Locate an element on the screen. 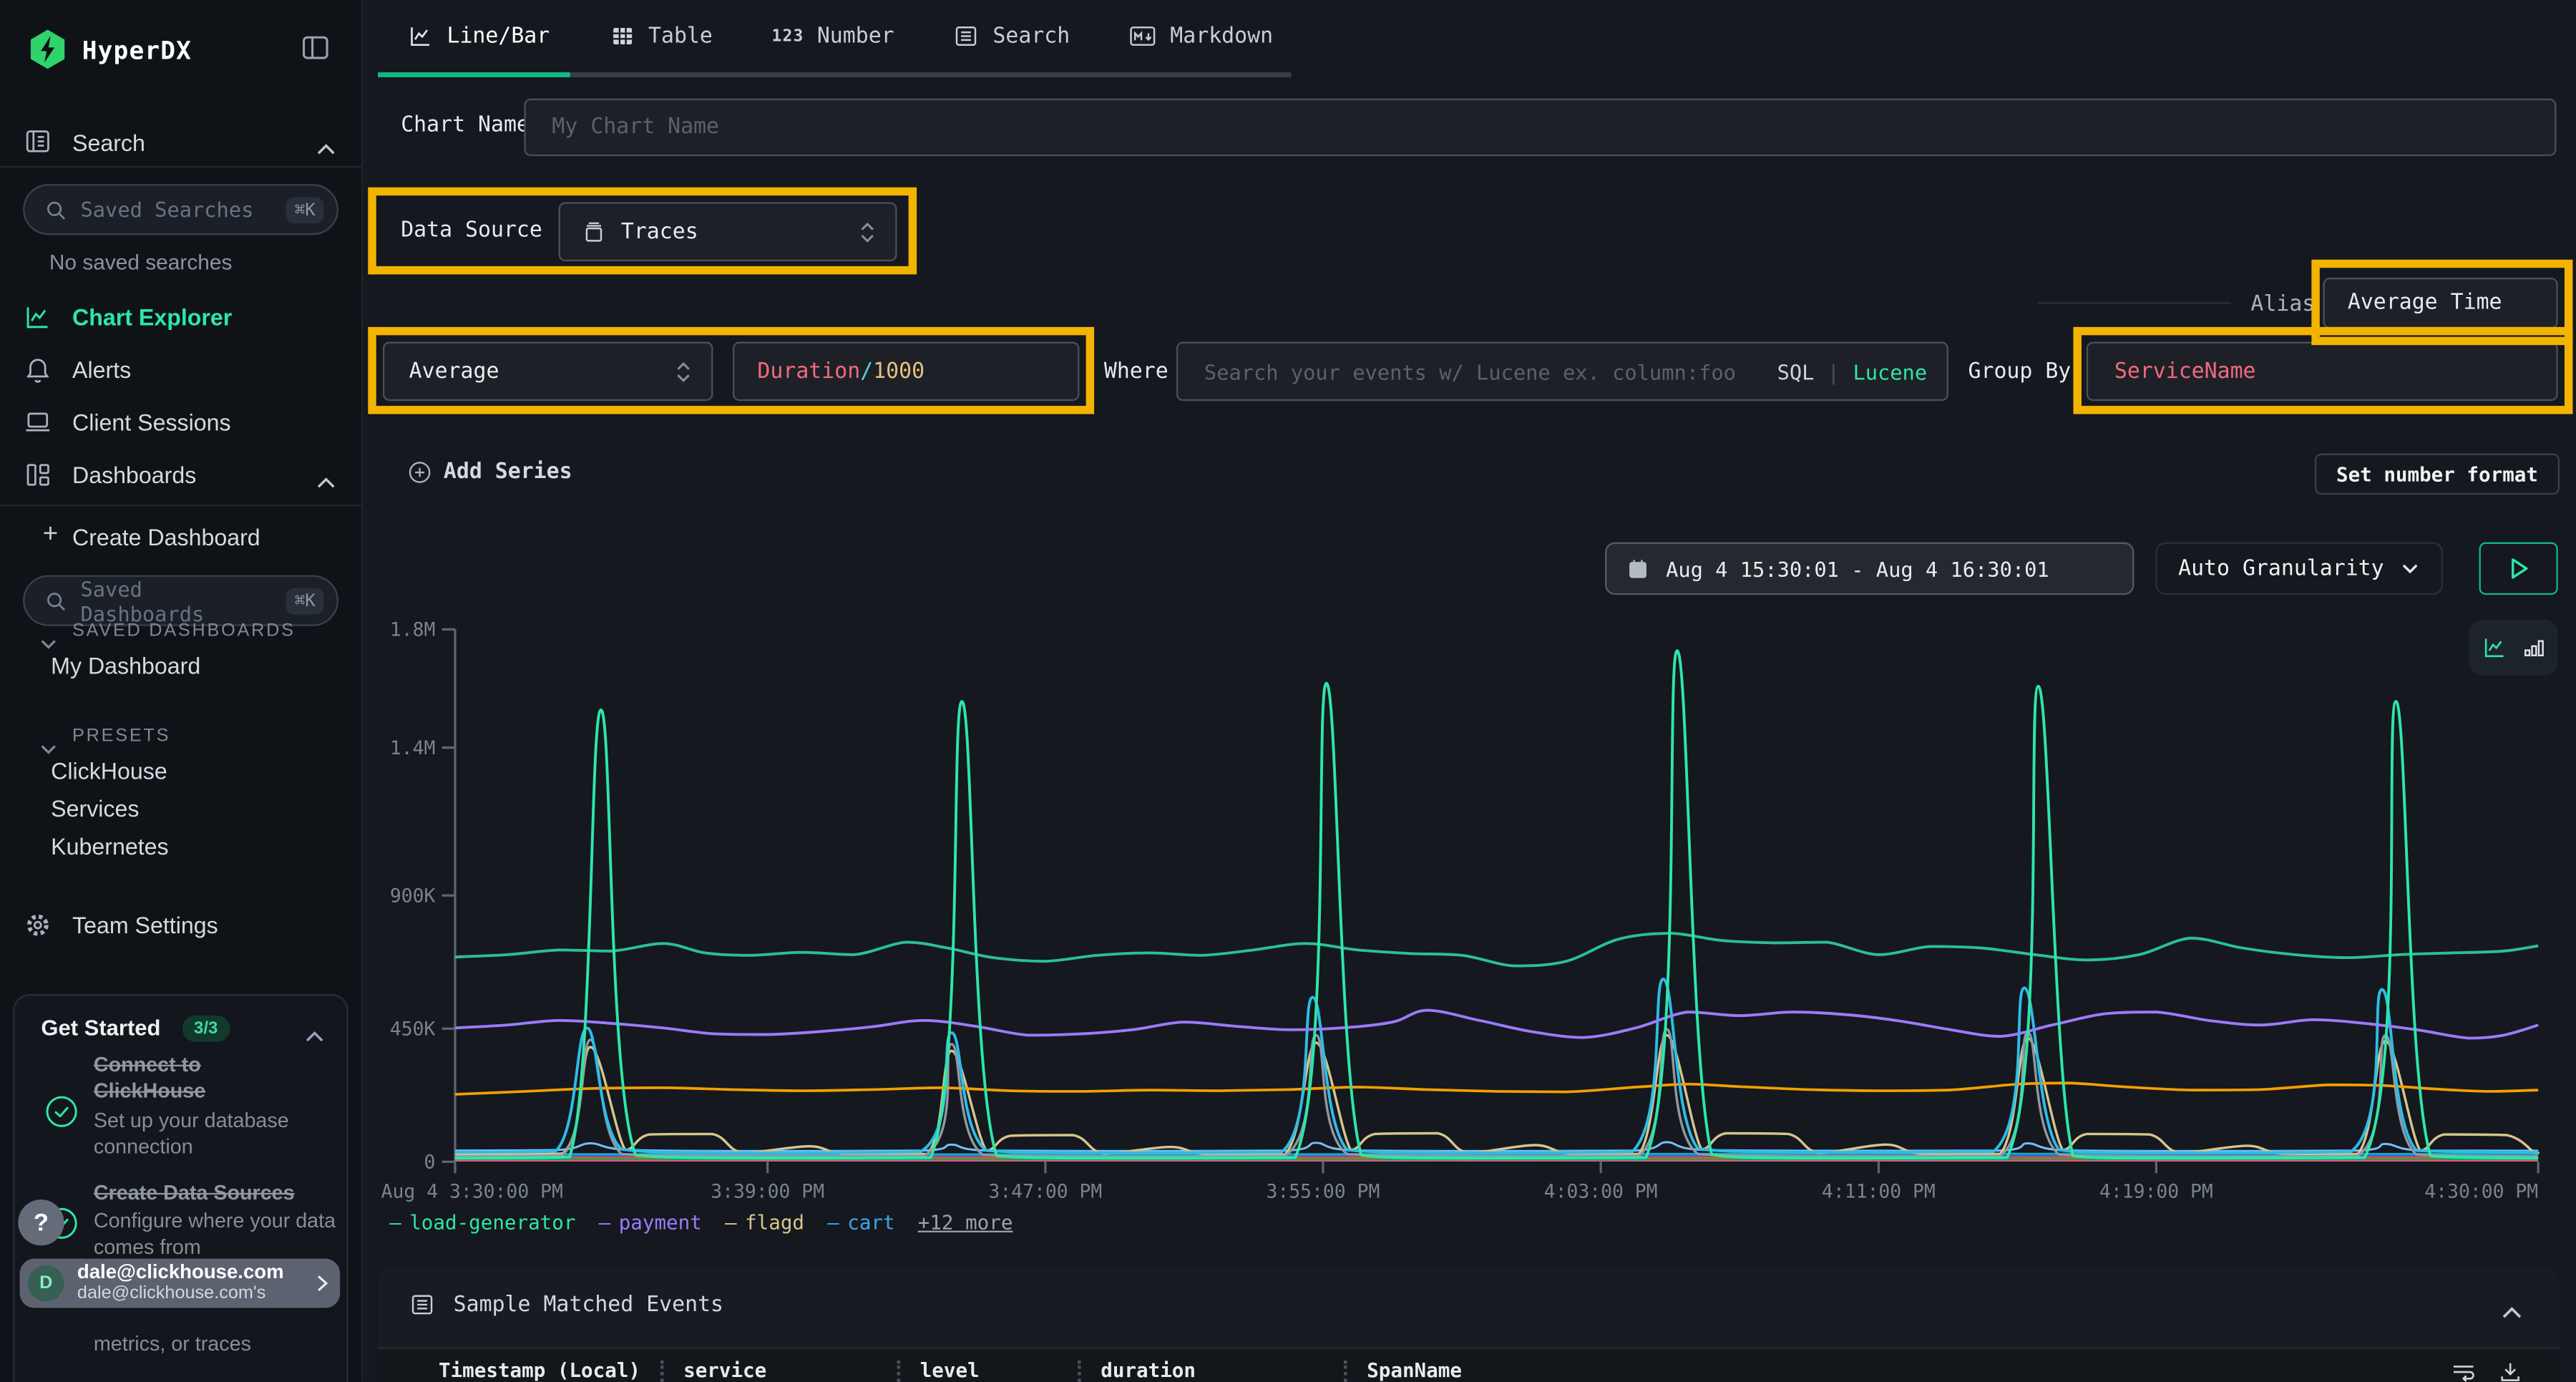  preset-link-clickhouse: ClickHouse is located at coordinates (109, 771).